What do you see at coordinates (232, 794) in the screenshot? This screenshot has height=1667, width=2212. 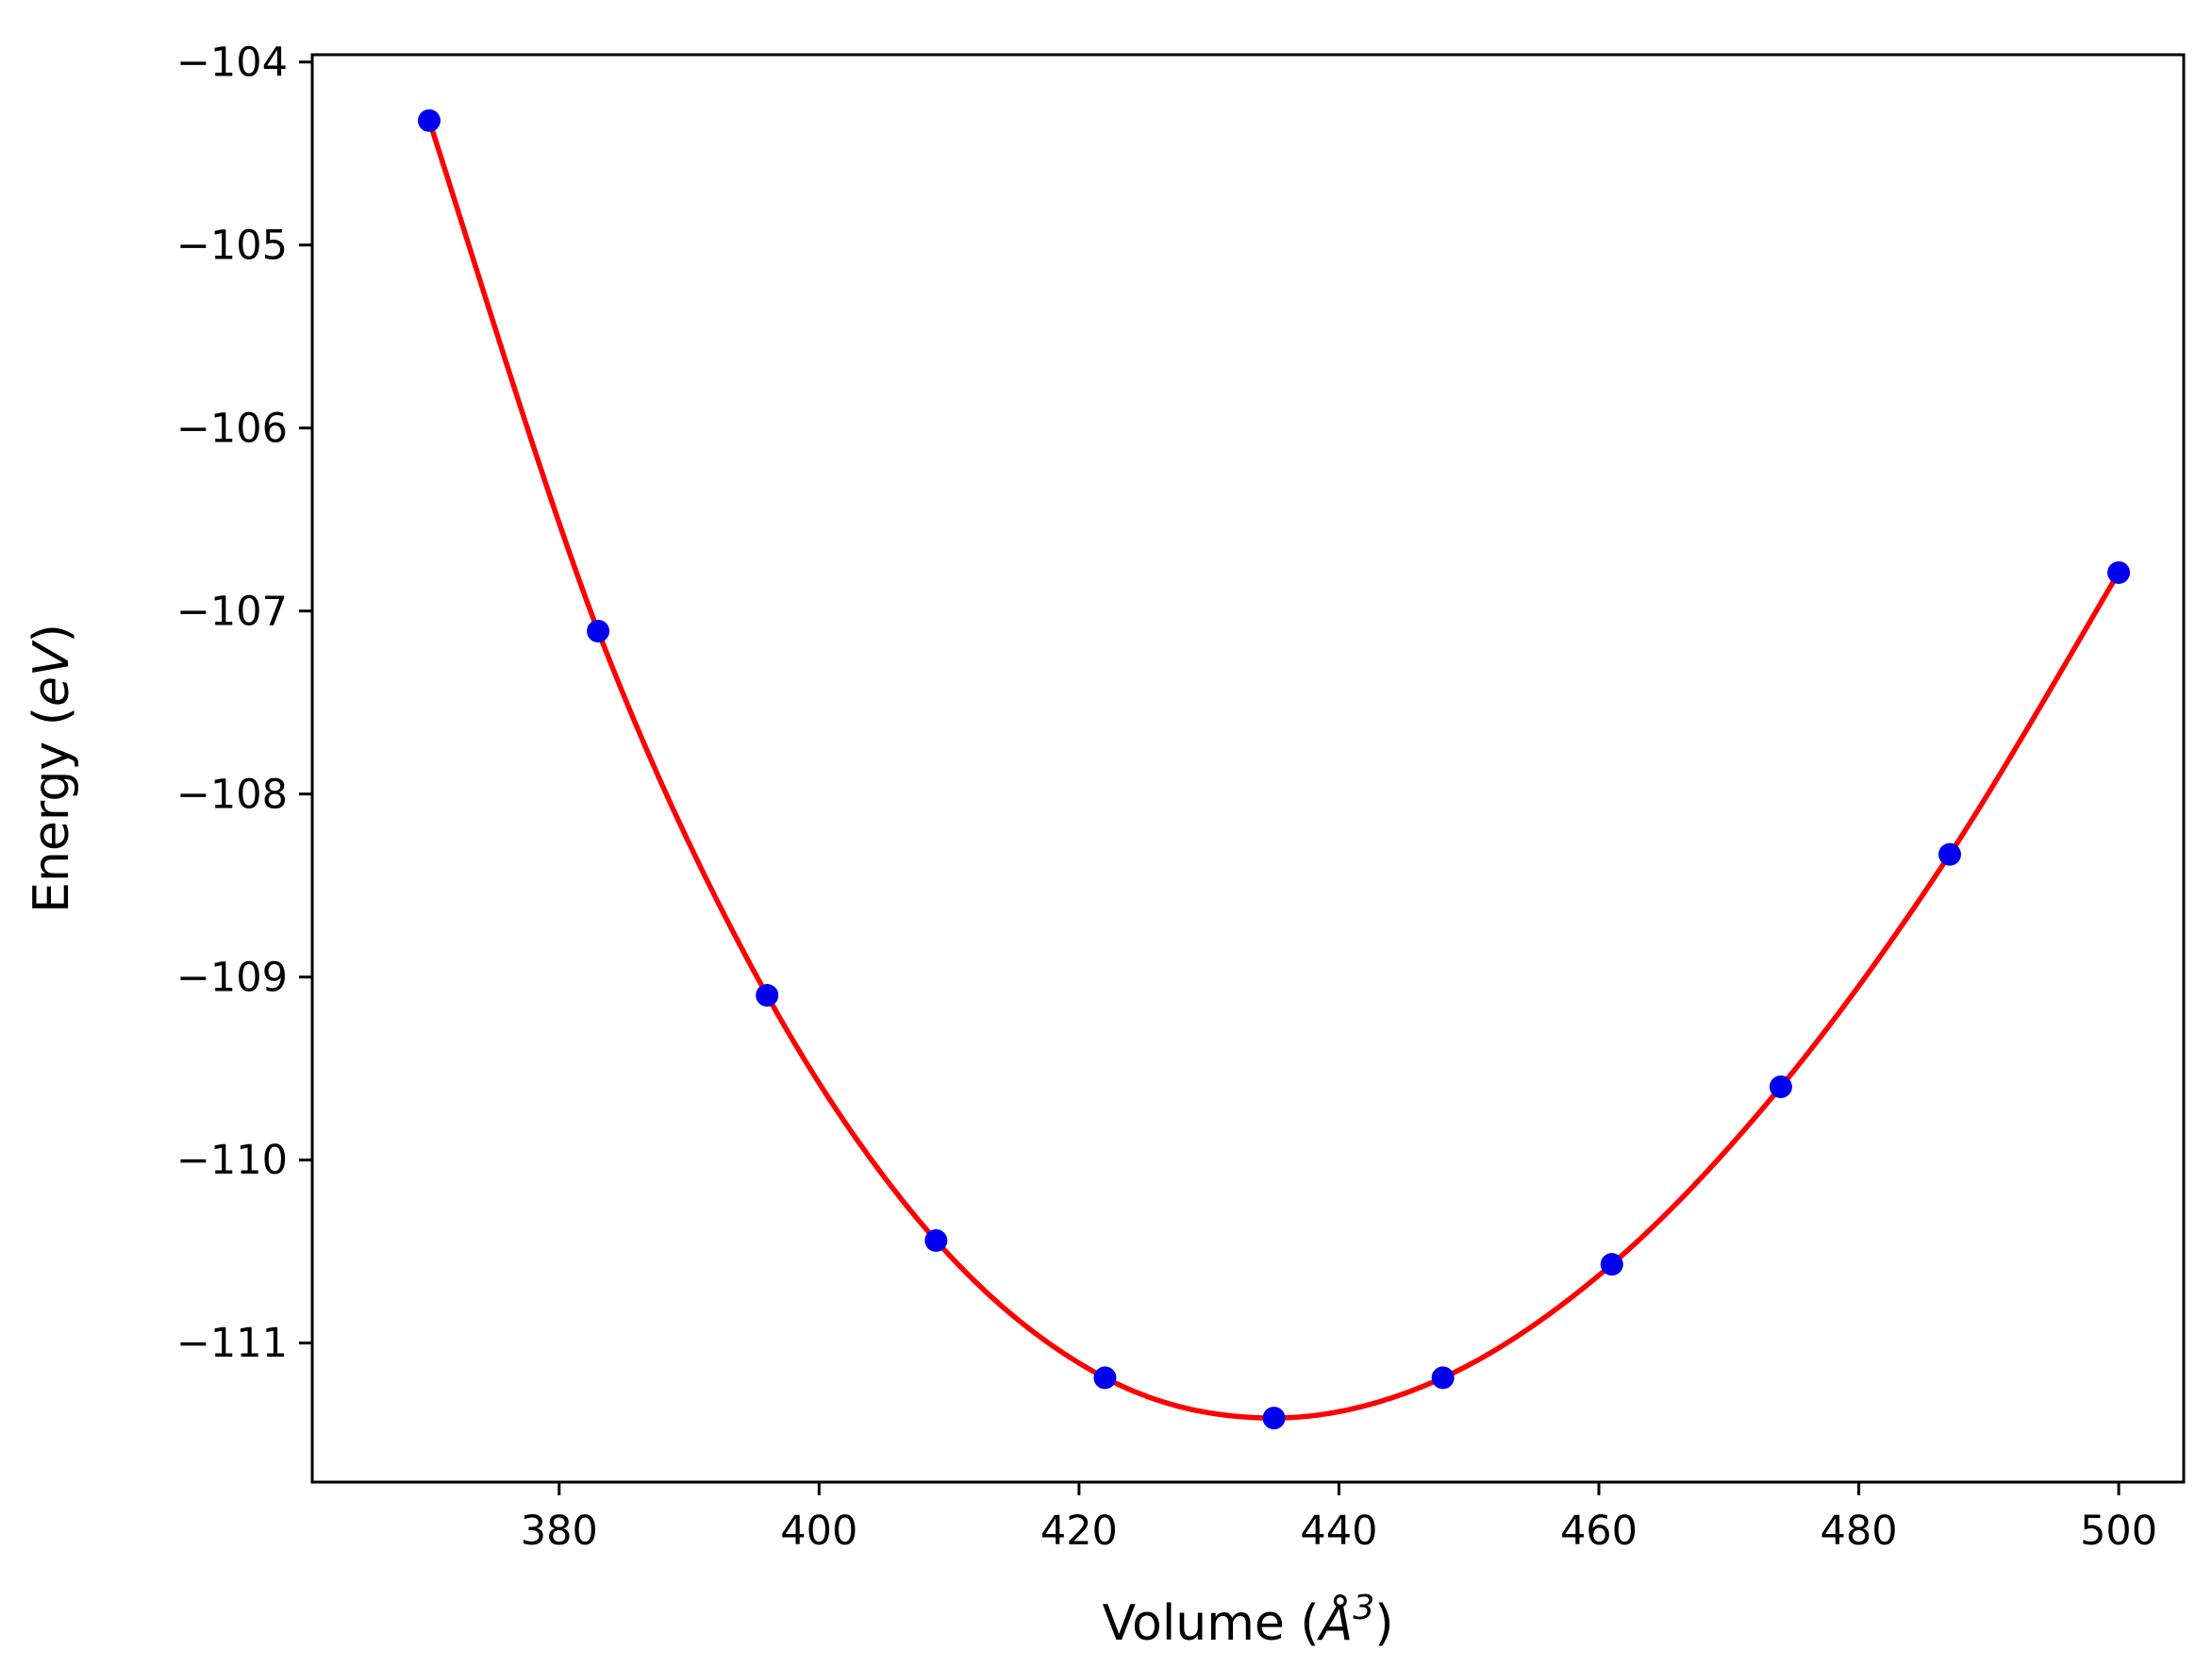 I see `y-tick-label: −108` at bounding box center [232, 794].